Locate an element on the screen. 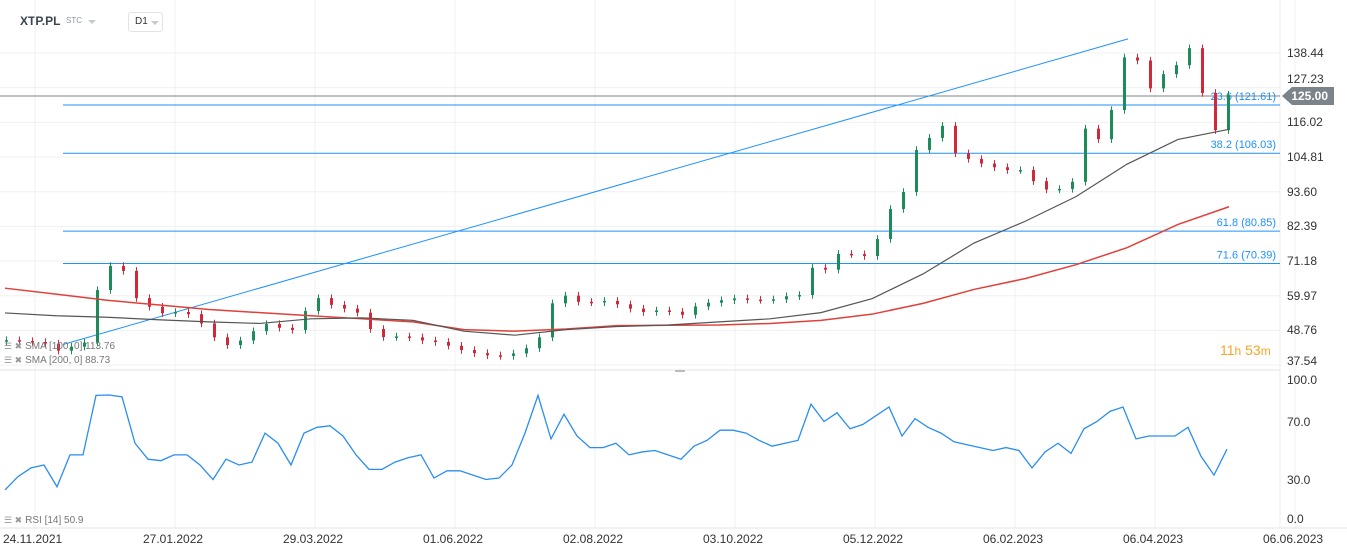  rsi-tick-label: 100.0 is located at coordinates (1302, 380).